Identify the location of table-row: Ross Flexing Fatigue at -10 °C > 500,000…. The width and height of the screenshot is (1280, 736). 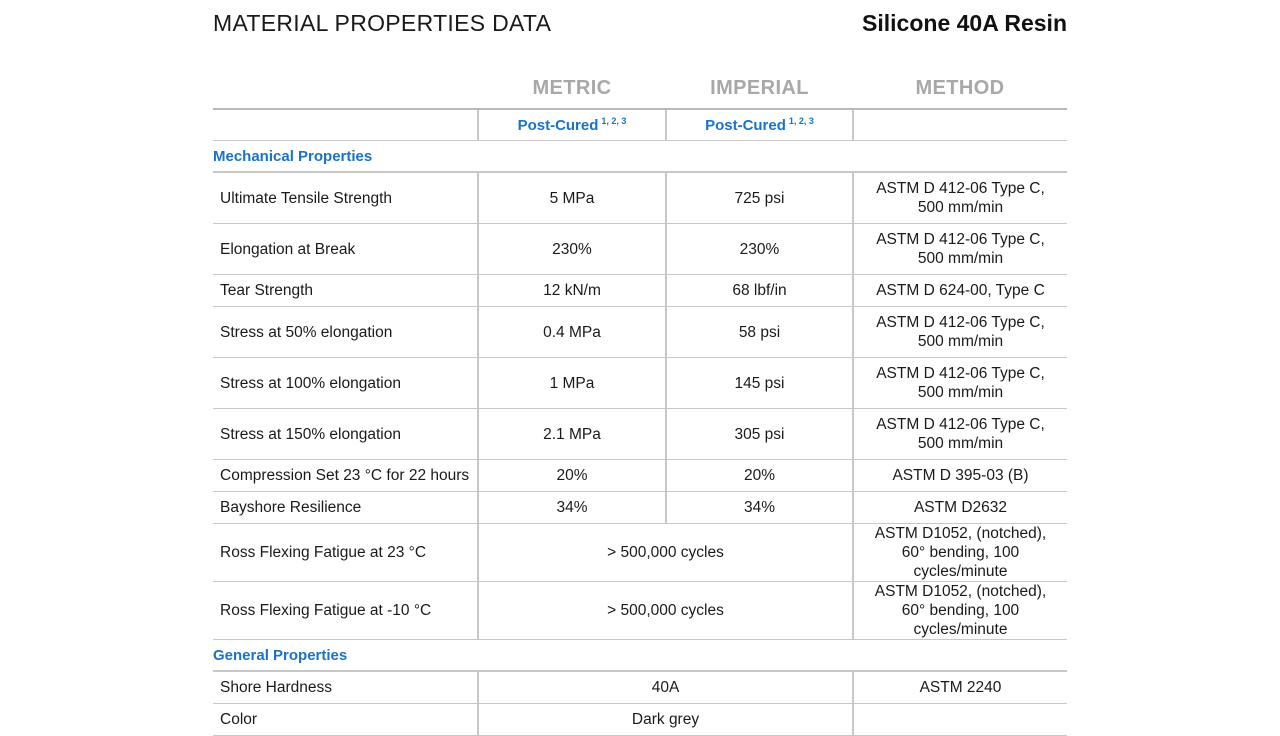
(640, 610).